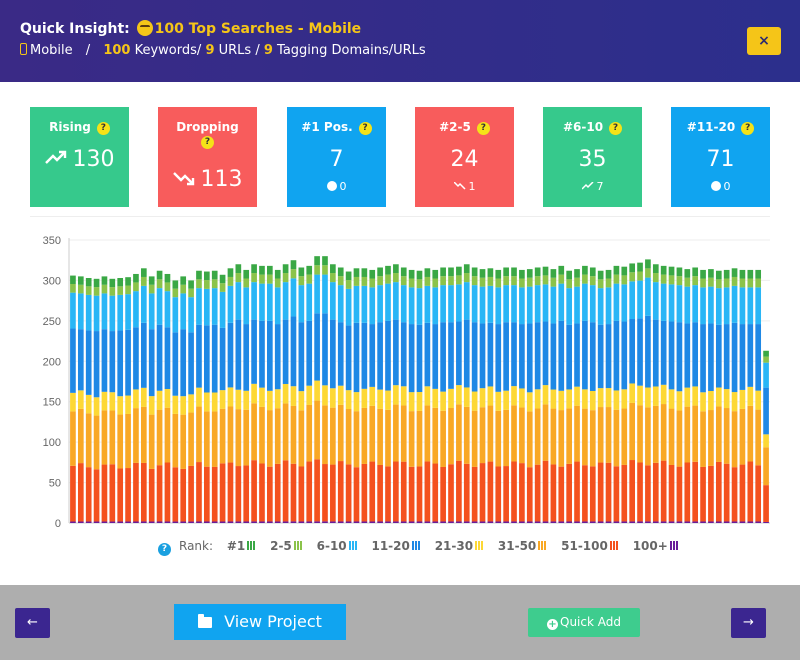 Image resolution: width=800 pixels, height=660 pixels. Describe the element at coordinates (52, 443) in the screenshot. I see `y-tick-label: 100` at that location.